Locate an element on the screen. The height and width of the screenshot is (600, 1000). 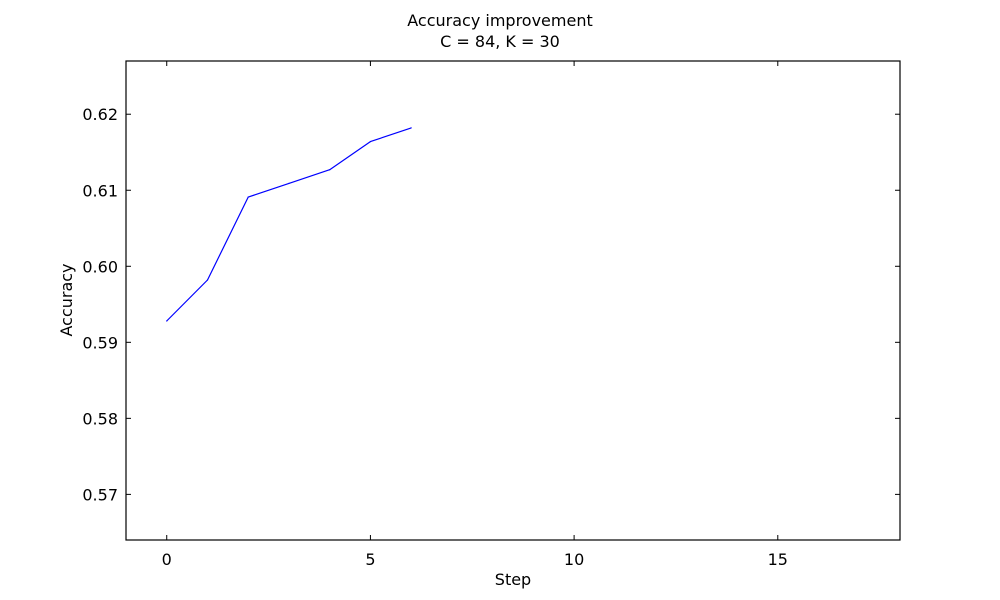
x-tick-label: 10 is located at coordinates (574, 559).